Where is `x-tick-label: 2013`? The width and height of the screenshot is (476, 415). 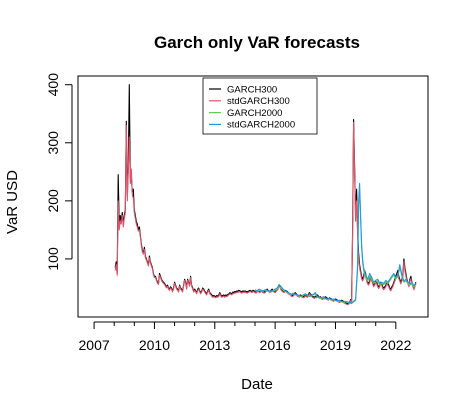
x-tick-label: 2013 is located at coordinates (214, 345).